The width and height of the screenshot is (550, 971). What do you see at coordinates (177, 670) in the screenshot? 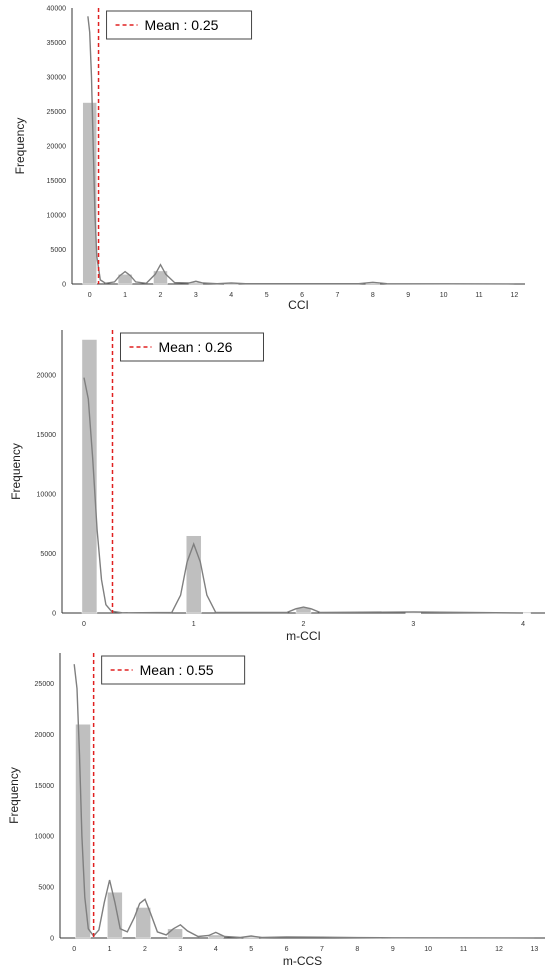
I see `legend-label: Mean : 0.55` at bounding box center [177, 670].